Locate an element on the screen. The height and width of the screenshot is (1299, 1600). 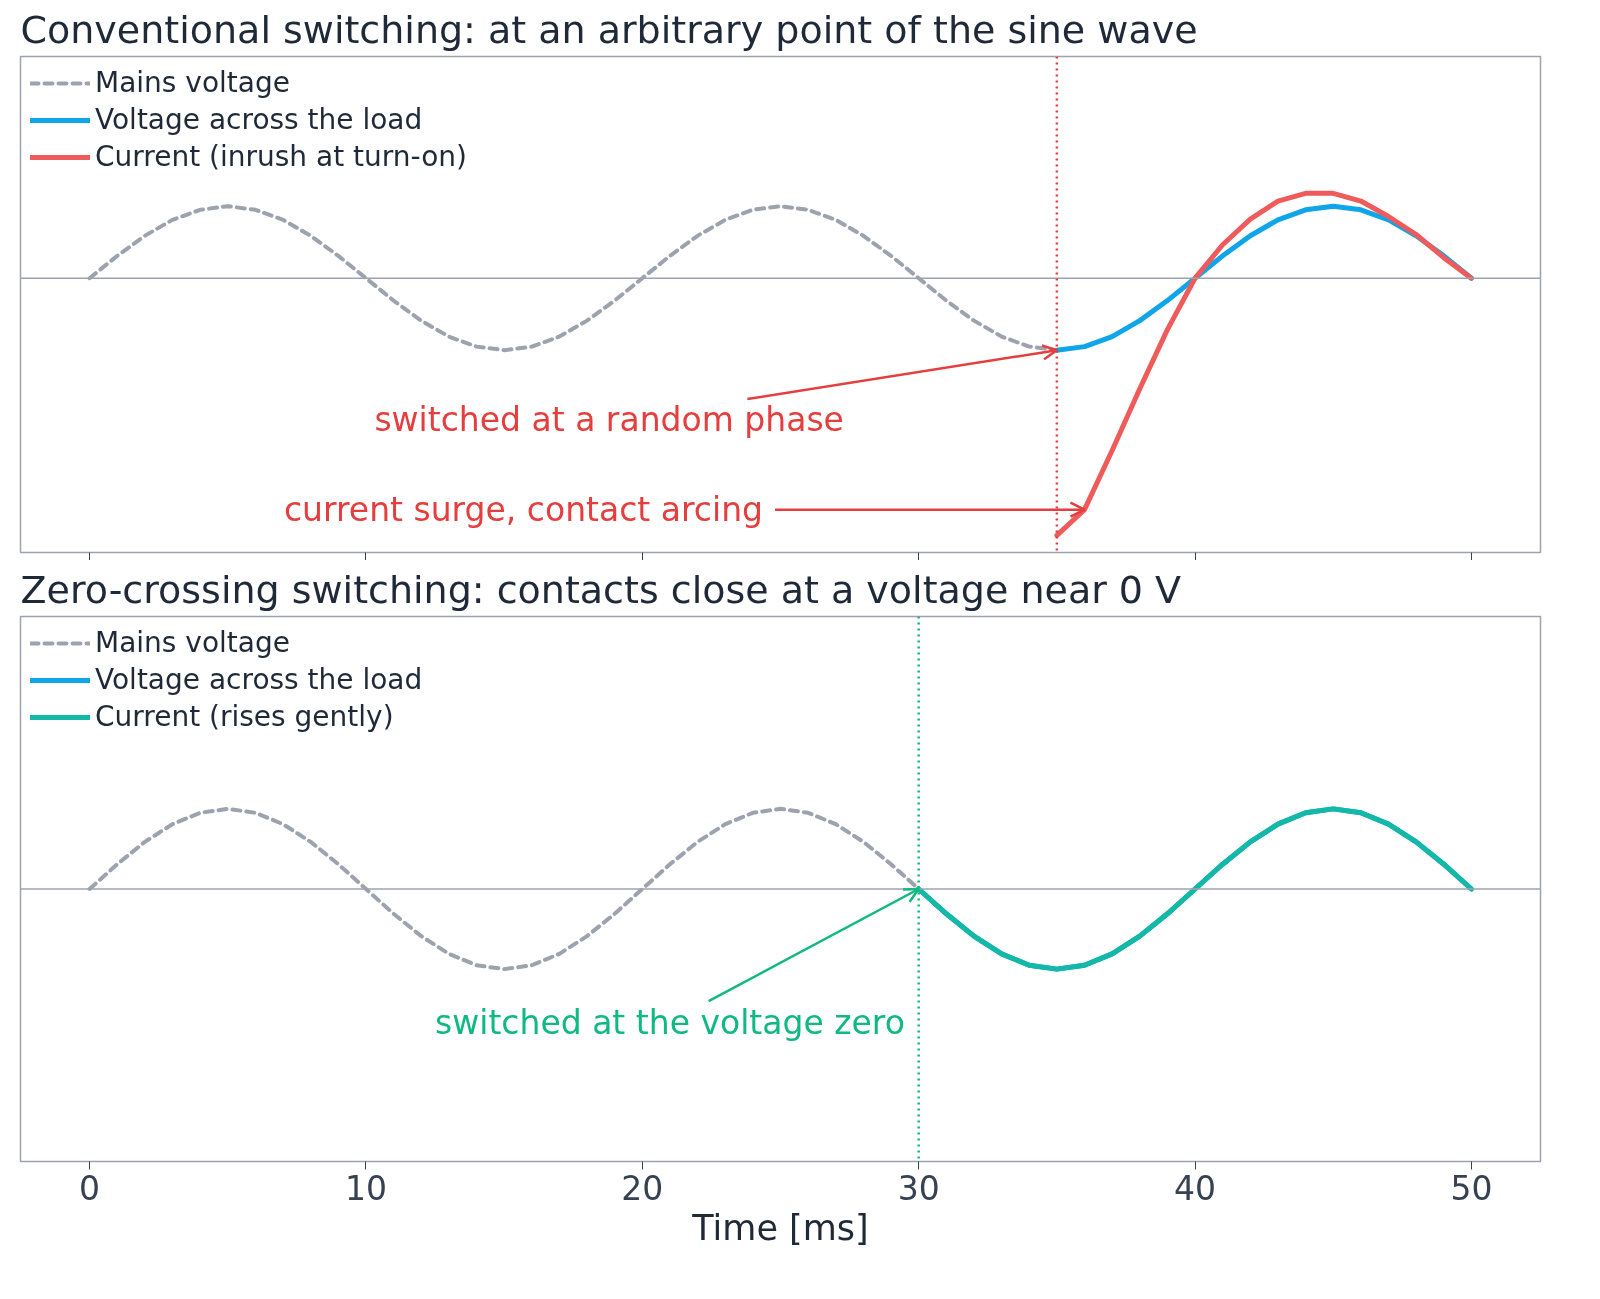
annotation: switched at a random phase is located at coordinates (609, 420).